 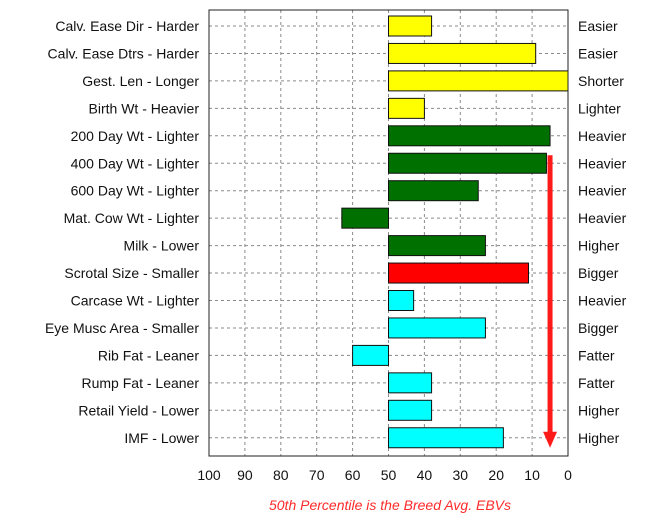 I want to click on category-label: 200 Day Wt - Lighter, so click(x=135, y=136).